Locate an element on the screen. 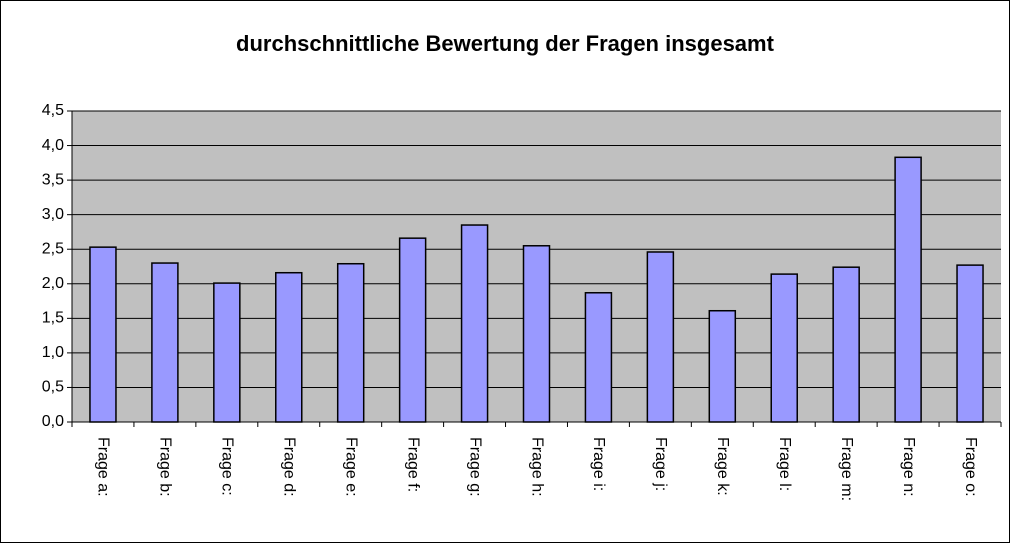 Image resolution: width=1010 pixels, height=543 pixels. x-tick-label: Frage i: is located at coordinates (598, 464).